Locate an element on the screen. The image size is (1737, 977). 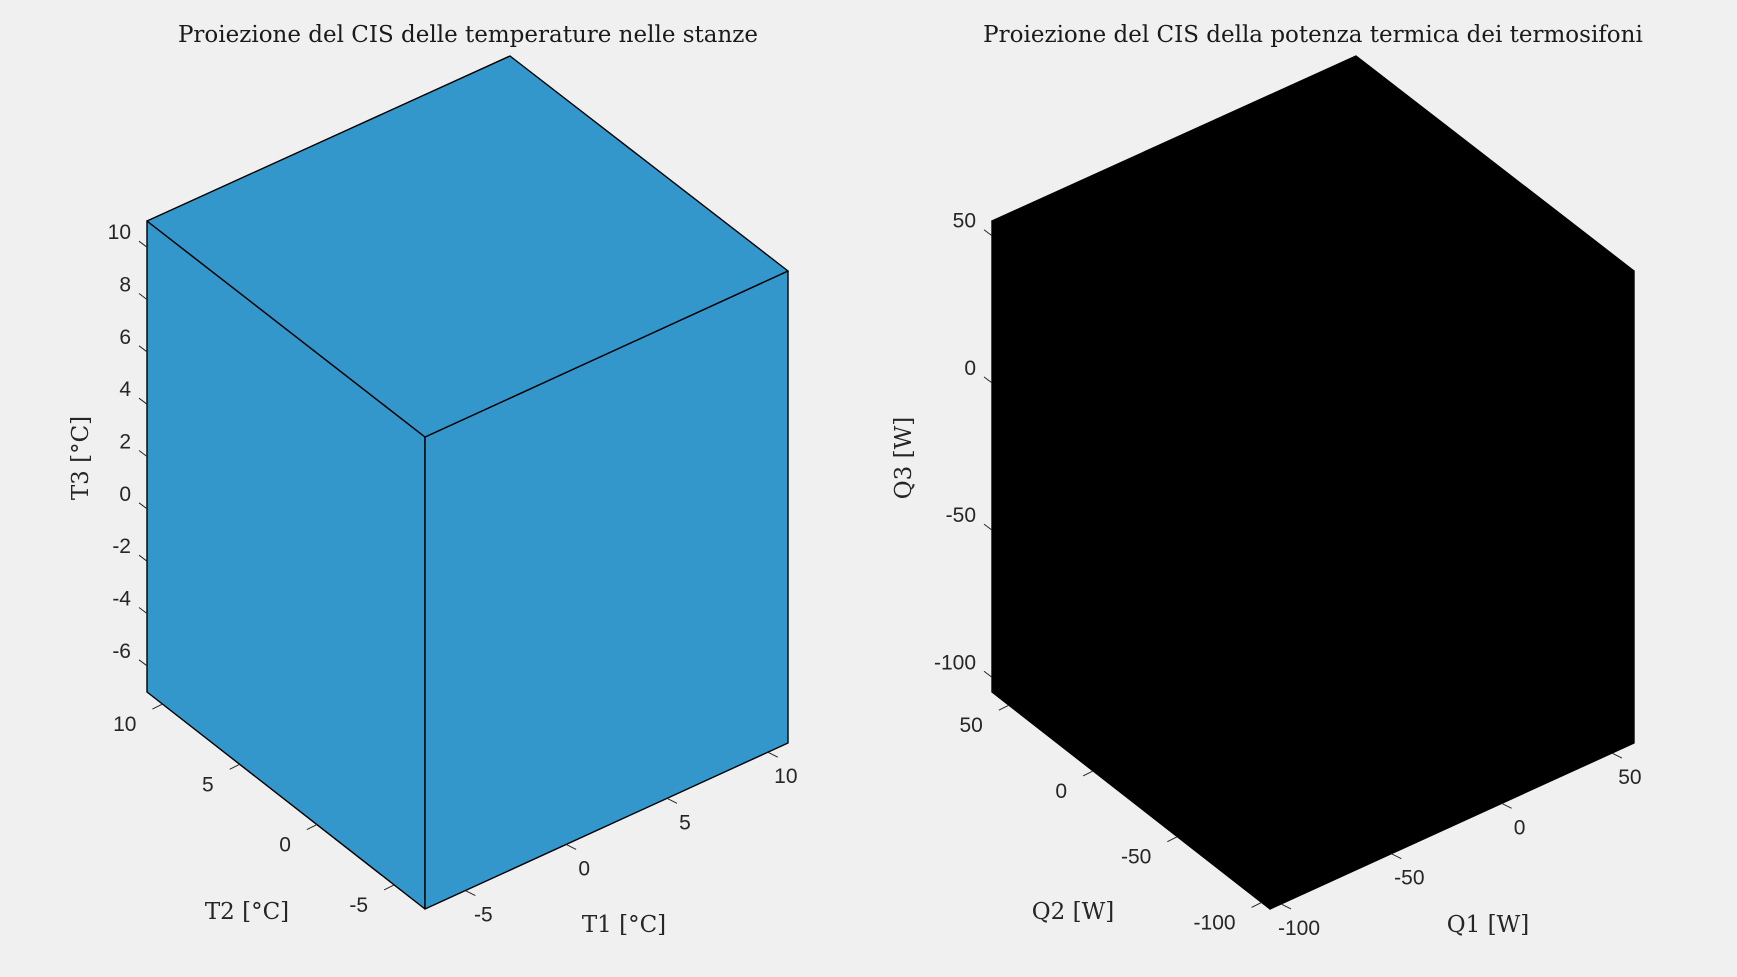
z-axis-ticks: -6 -4 -2 0 2 4 6 8 10 is located at coordinates (128, 444).